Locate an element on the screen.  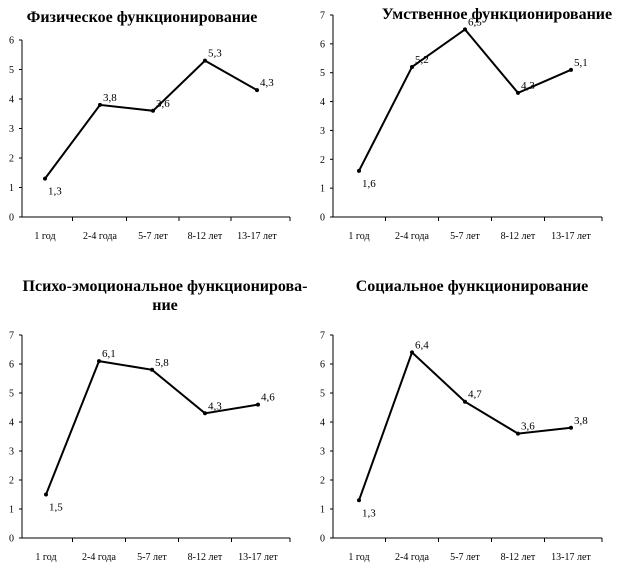
chart-title: Физическое функционирование is located at coordinates (142, 17).